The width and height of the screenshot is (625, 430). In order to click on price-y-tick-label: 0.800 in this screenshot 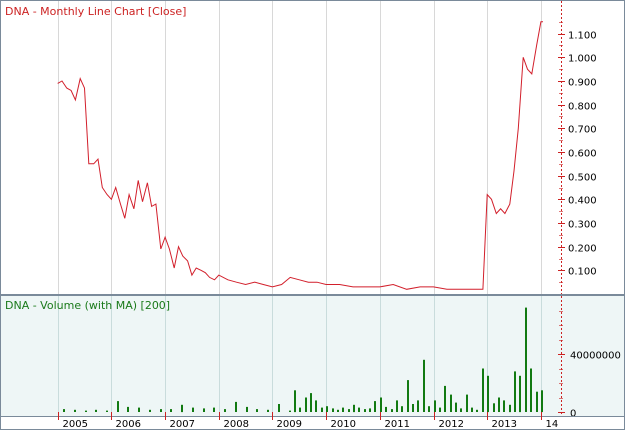, I will do `click(582, 107)`.